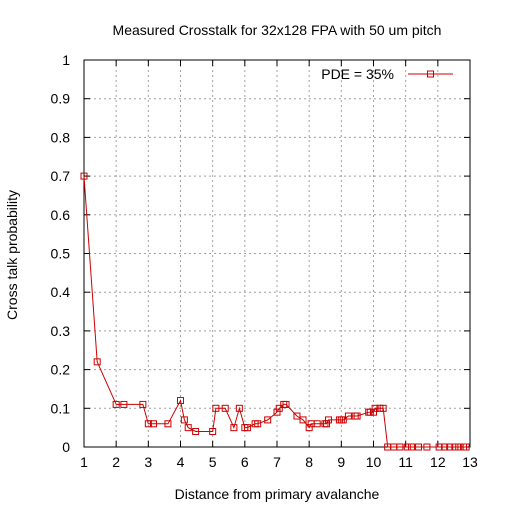  I want to click on x-tick-label: 1, so click(84, 462).